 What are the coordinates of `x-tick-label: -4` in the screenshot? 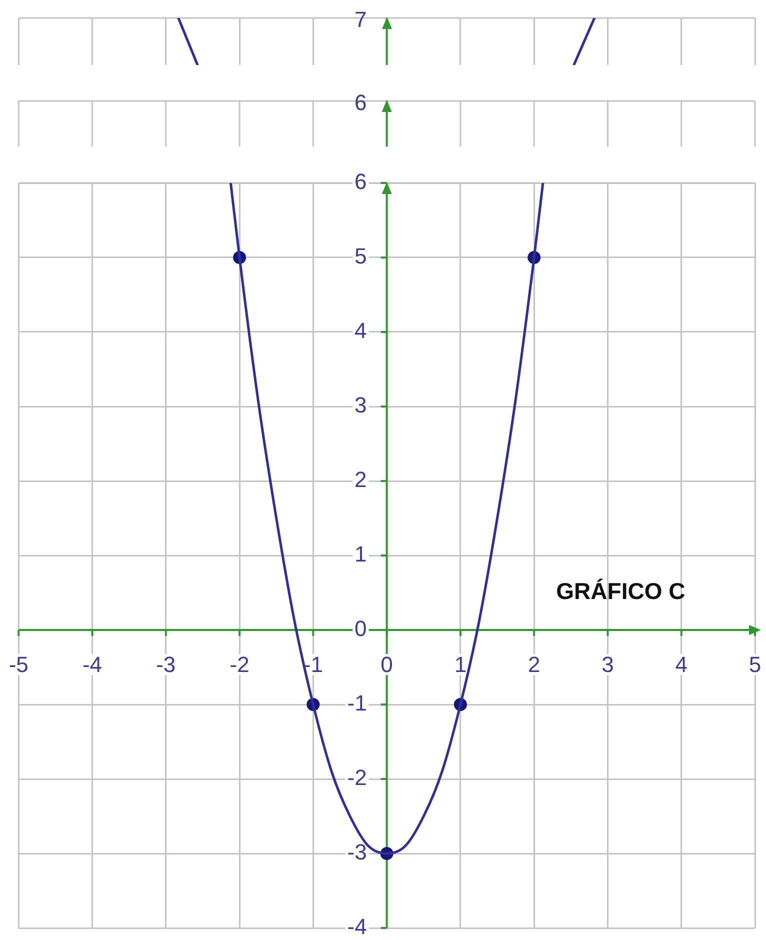 It's located at (92, 665).